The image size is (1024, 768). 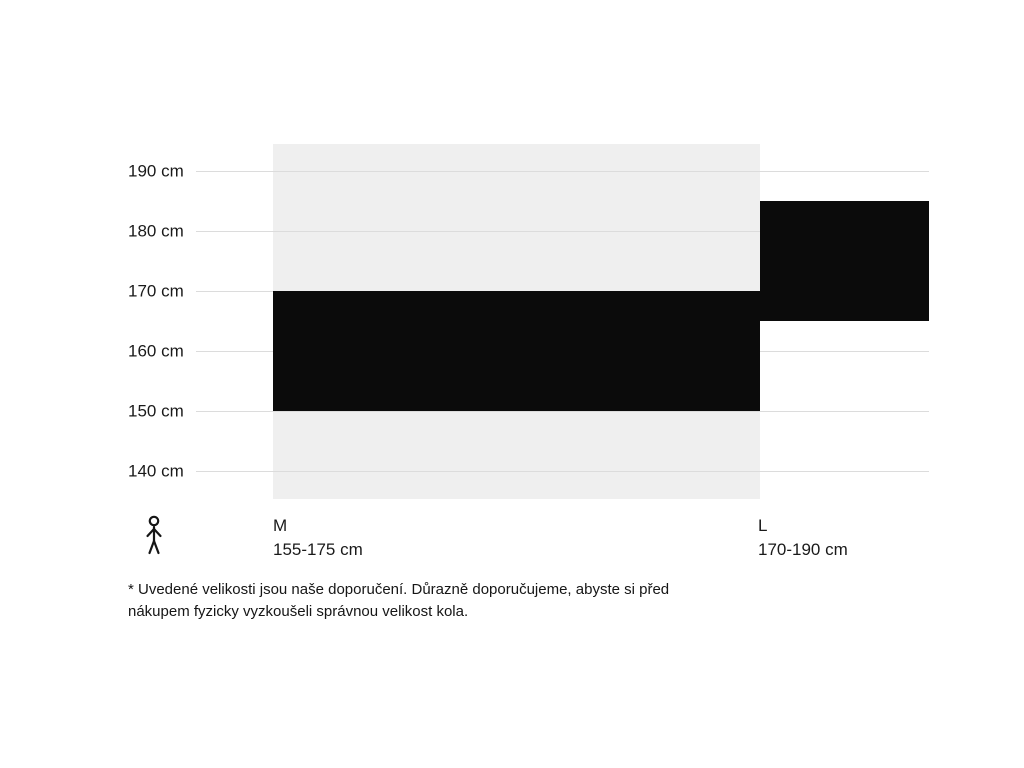 I want to click on person-height-icon, so click(x=154, y=536).